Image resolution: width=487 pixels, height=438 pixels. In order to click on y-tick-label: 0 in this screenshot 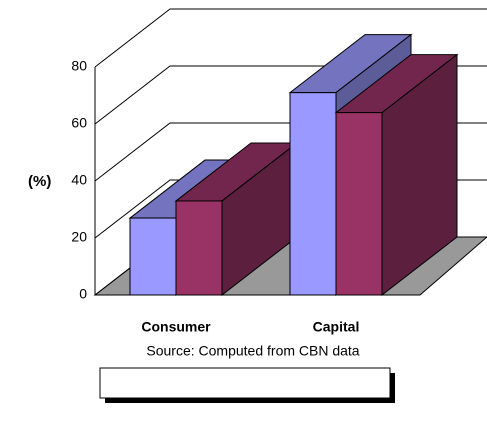, I will do `click(83, 294)`.